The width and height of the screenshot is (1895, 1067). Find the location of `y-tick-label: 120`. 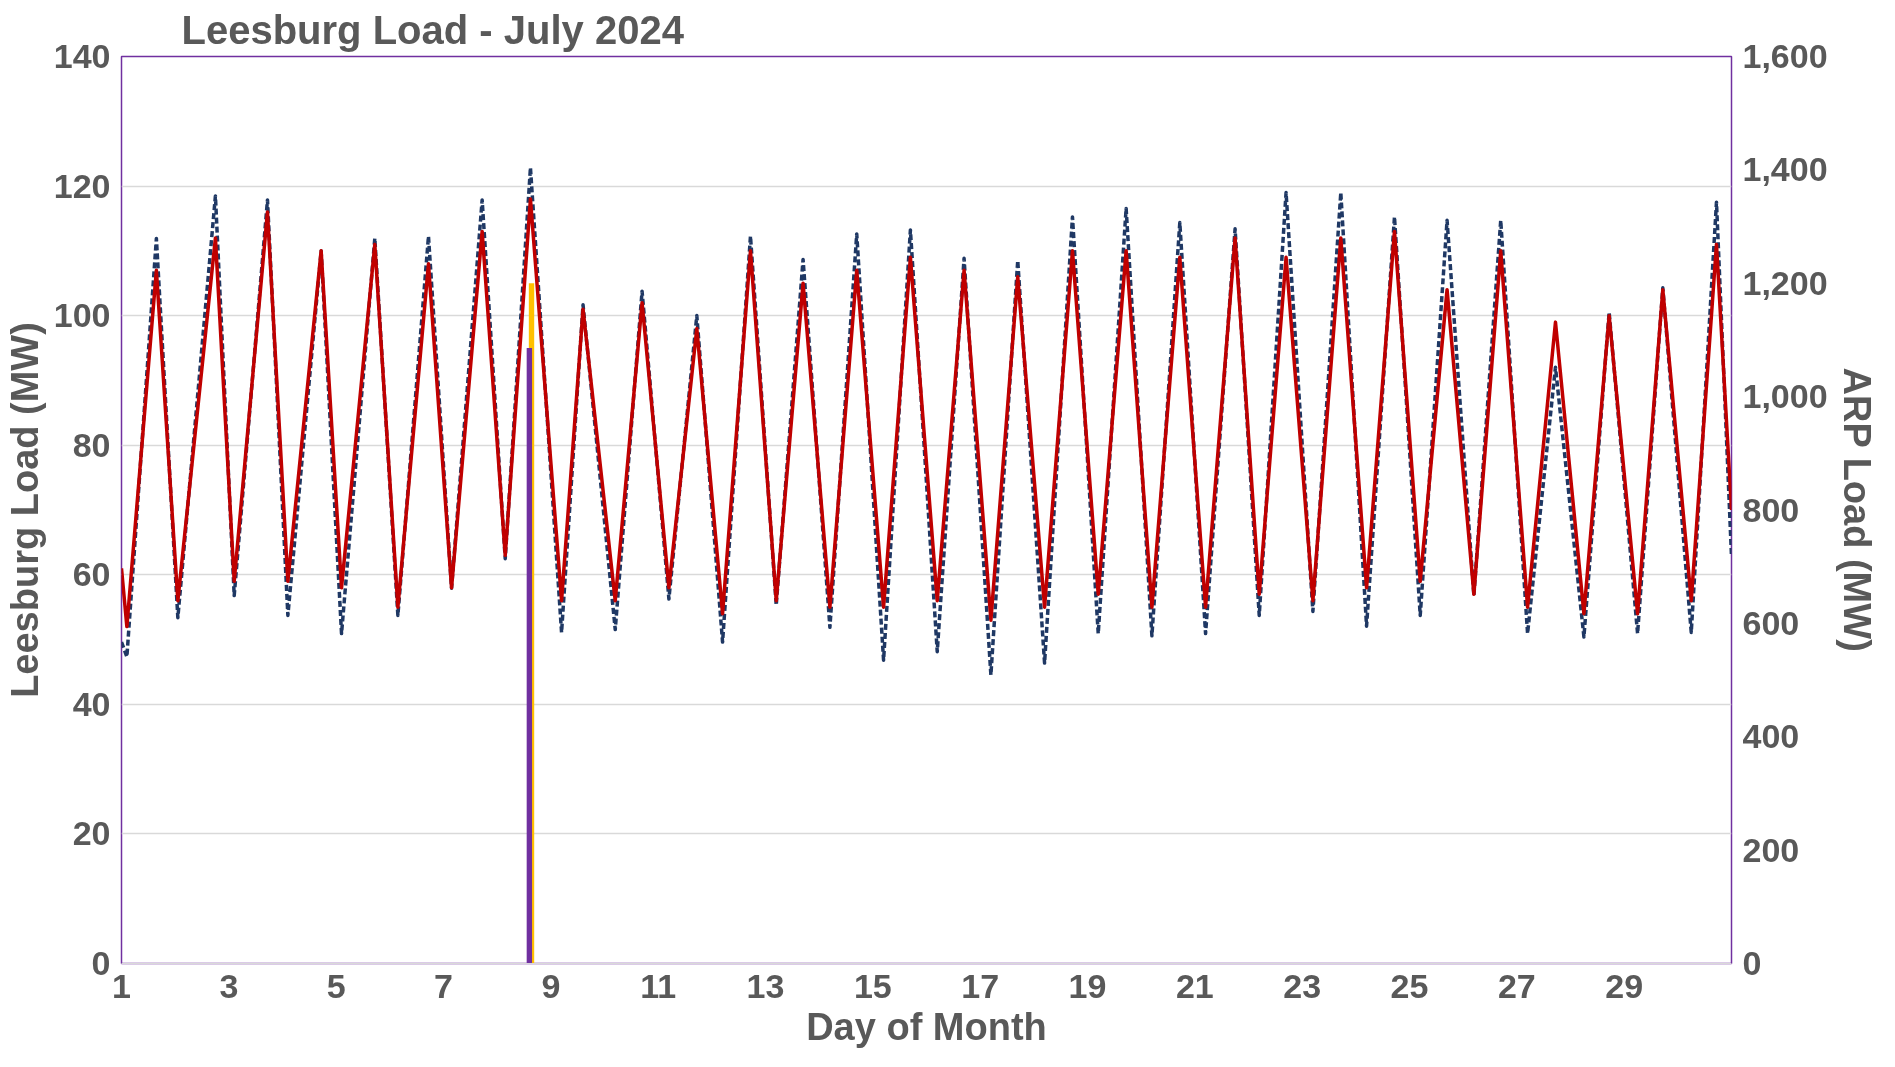

y-tick-label: 120 is located at coordinates (82, 185).